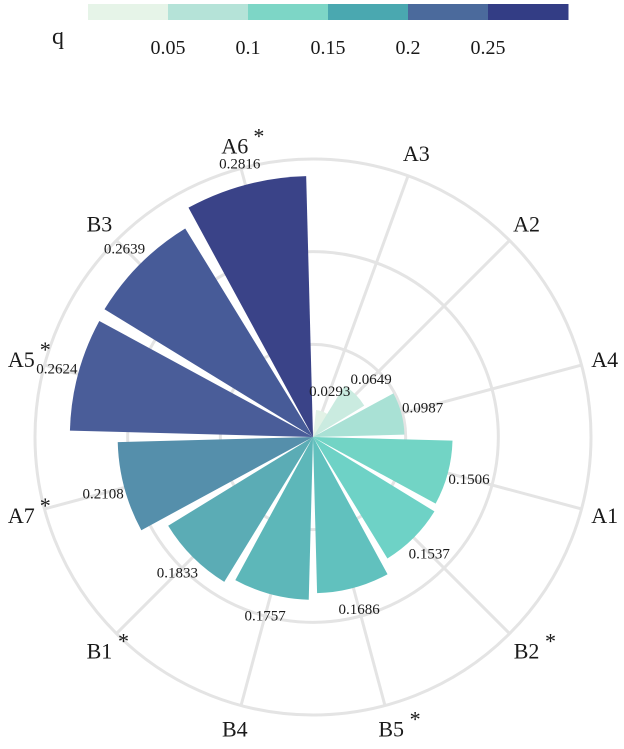 Image resolution: width=624 pixels, height=749 pixels. I want to click on legend-tick-label: 0.15, so click(328, 48).